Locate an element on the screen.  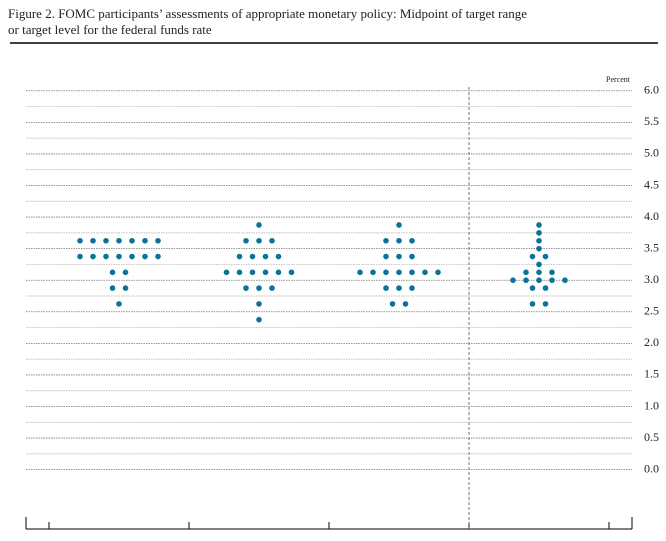
y-tick-label: 2.0 is located at coordinates (651, 342).